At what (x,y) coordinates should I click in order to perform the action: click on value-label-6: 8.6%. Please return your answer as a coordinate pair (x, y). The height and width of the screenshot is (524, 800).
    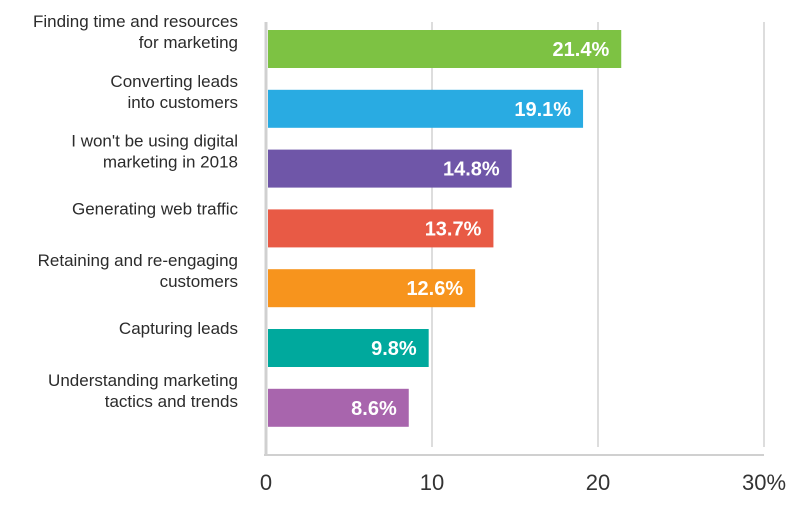
    Looking at the image, I should click on (374, 409).